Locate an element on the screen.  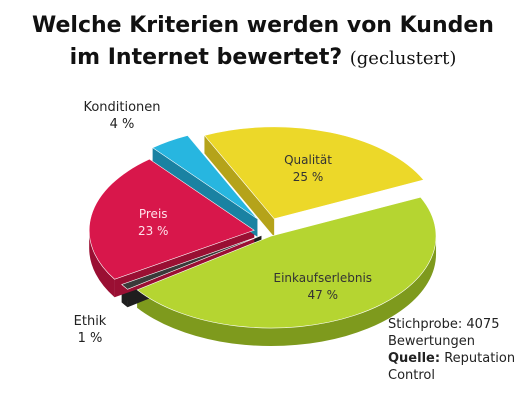
pie-slice-ethik is located at coordinates (191, 262).